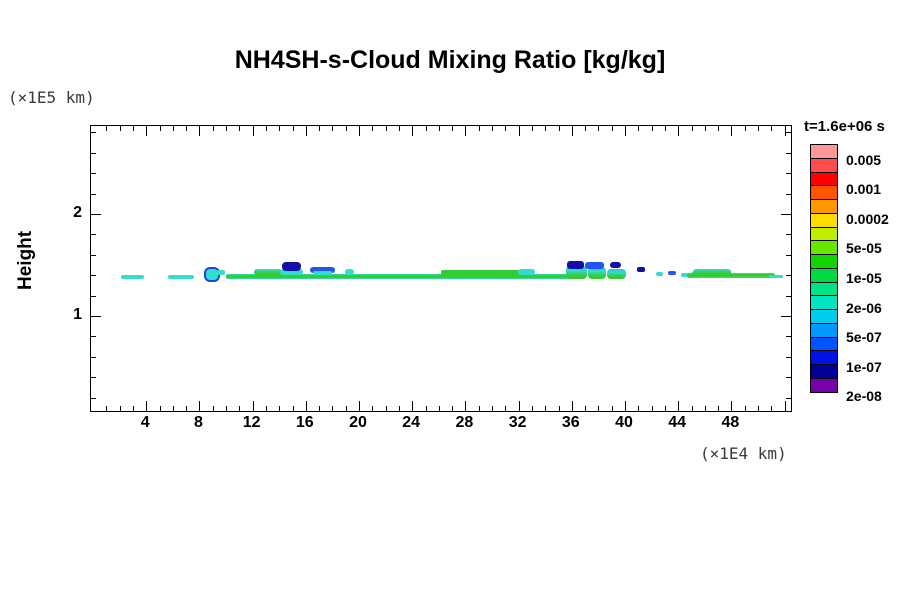 This screenshot has height=600, width=900. I want to click on legend-colorbar, so click(824, 268).